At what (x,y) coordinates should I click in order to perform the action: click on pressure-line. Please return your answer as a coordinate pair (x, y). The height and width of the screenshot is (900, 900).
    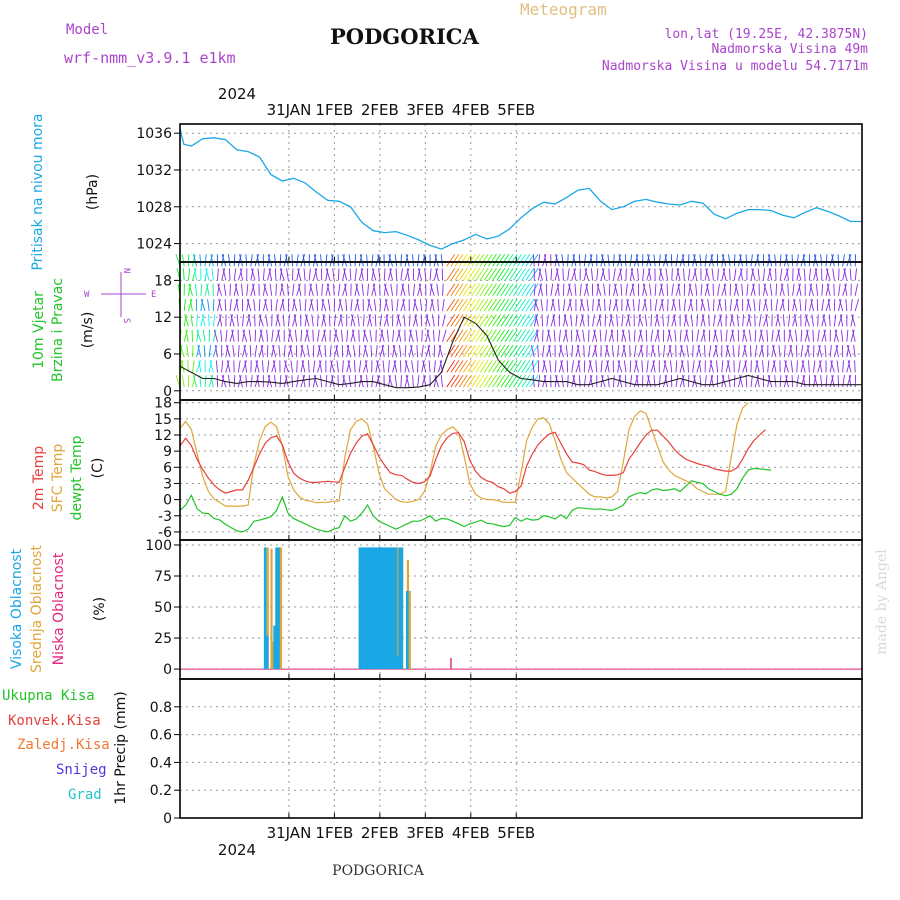
    Looking at the image, I should click on (520, 189).